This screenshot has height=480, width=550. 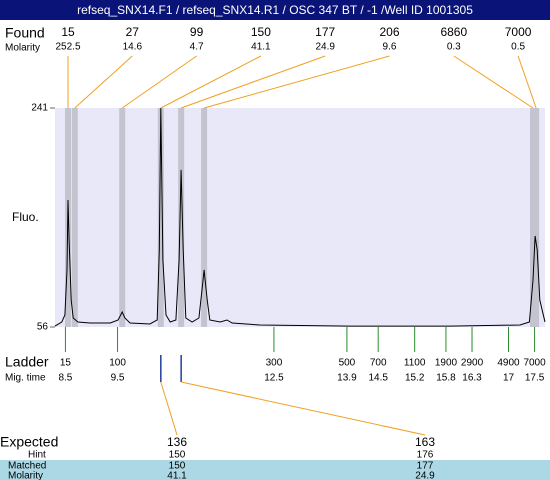 What do you see at coordinates (37, 455) in the screenshot?
I see `hint-label: Hint` at bounding box center [37, 455].